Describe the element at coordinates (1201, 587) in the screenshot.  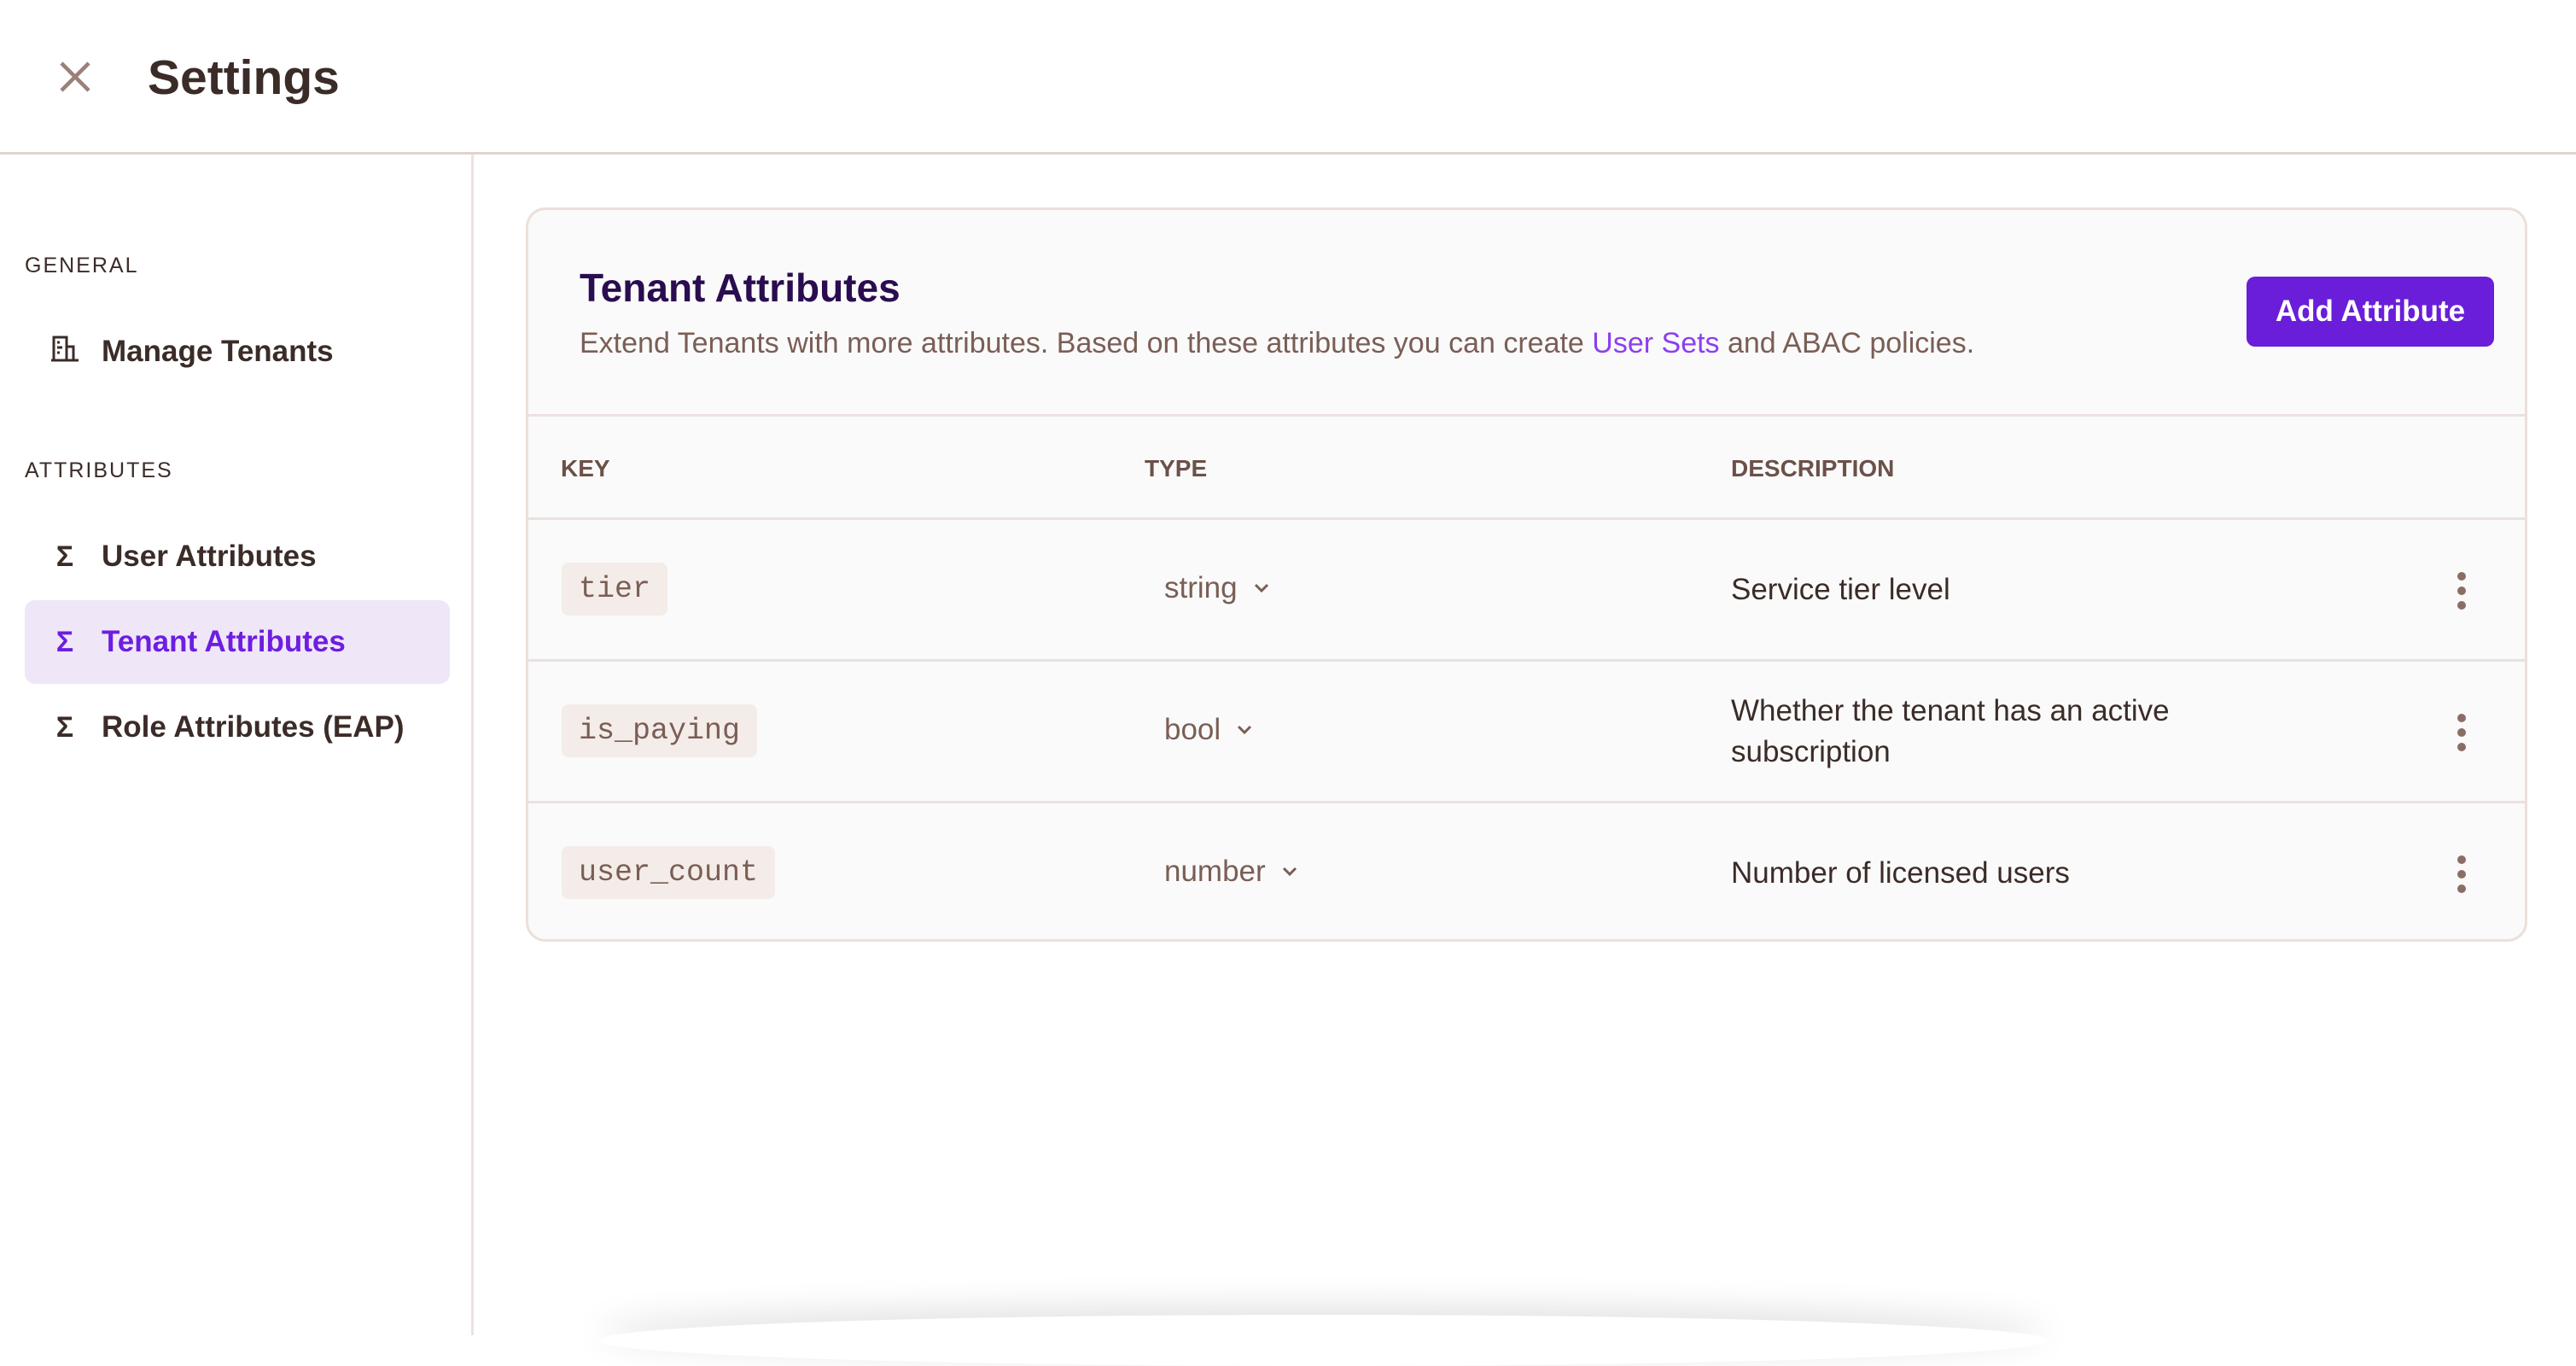
I see `type-value: string` at that location.